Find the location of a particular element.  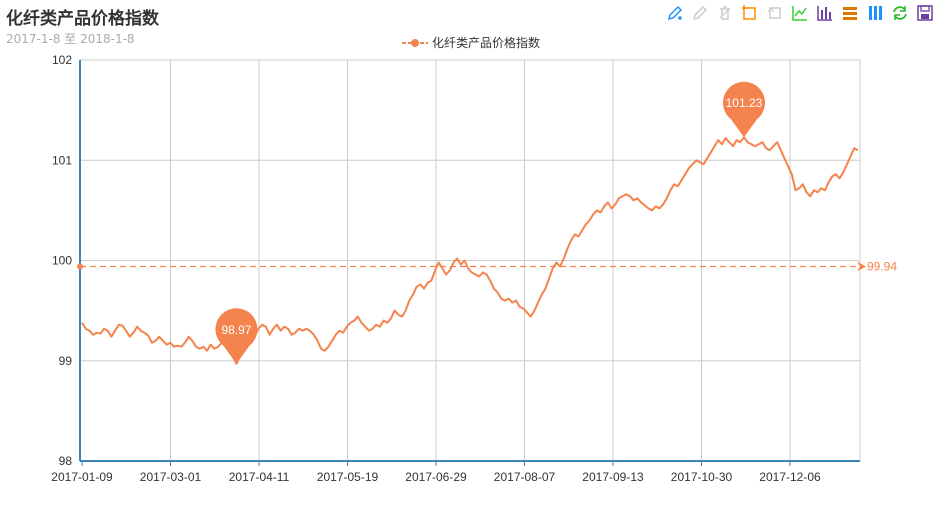

average-value-label: 99.94 is located at coordinates (882, 267).